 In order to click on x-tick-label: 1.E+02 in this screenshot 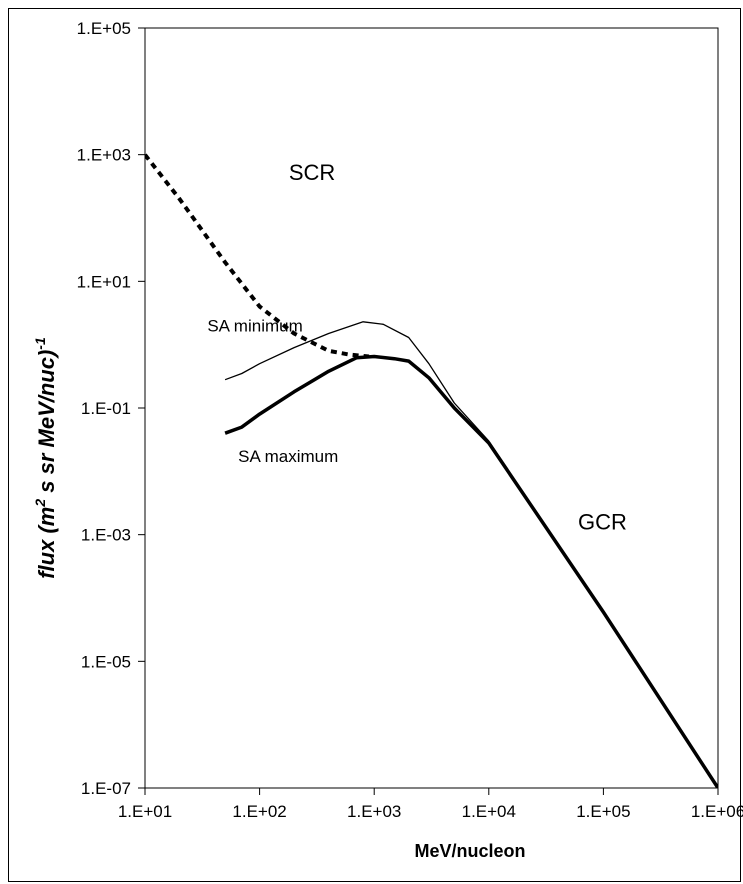, I will do `click(259, 811)`.